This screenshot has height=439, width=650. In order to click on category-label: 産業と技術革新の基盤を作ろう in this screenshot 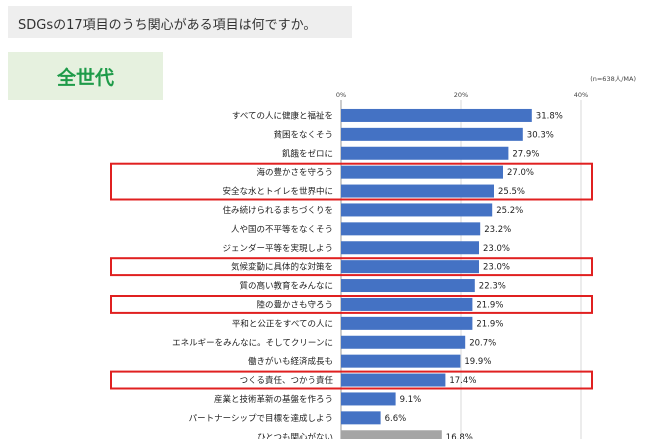, I will do `click(273, 399)`.